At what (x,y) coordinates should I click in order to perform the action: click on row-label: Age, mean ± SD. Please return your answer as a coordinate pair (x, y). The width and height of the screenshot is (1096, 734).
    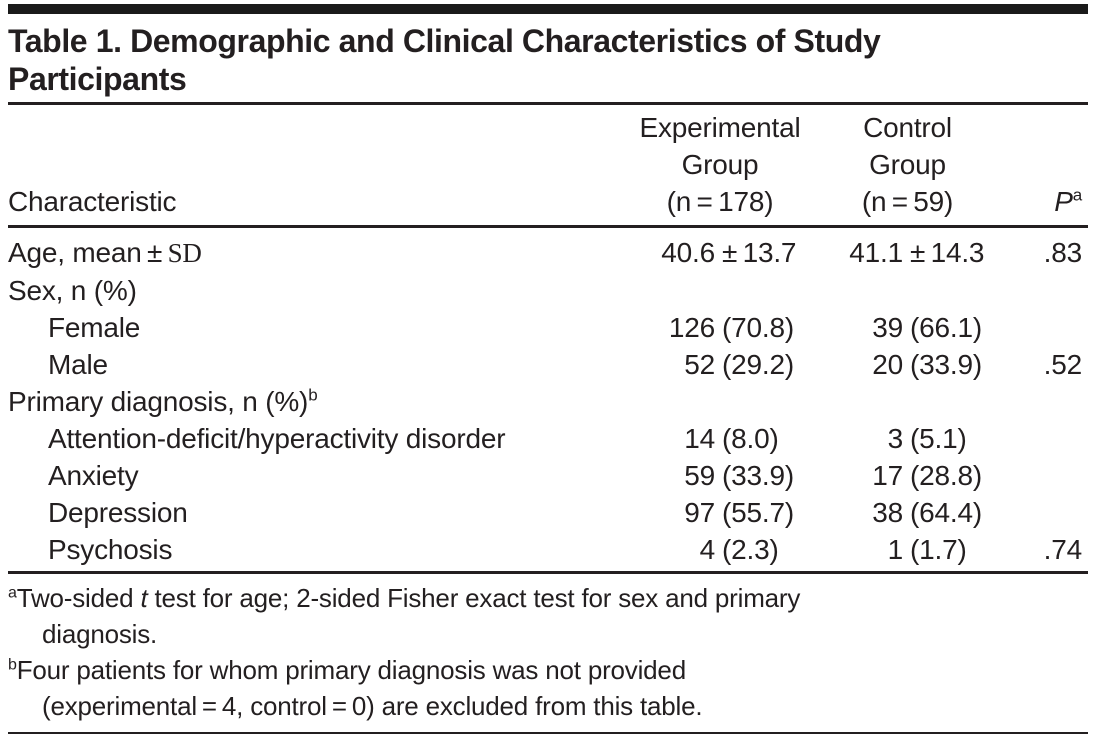
    Looking at the image, I should click on (105, 252).